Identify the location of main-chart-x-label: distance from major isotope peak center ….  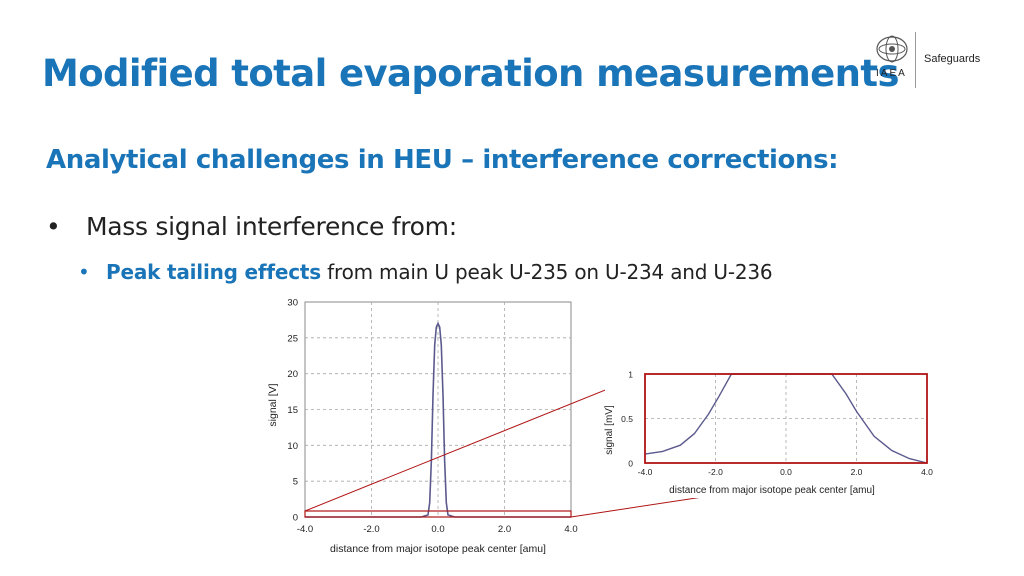
(438, 549).